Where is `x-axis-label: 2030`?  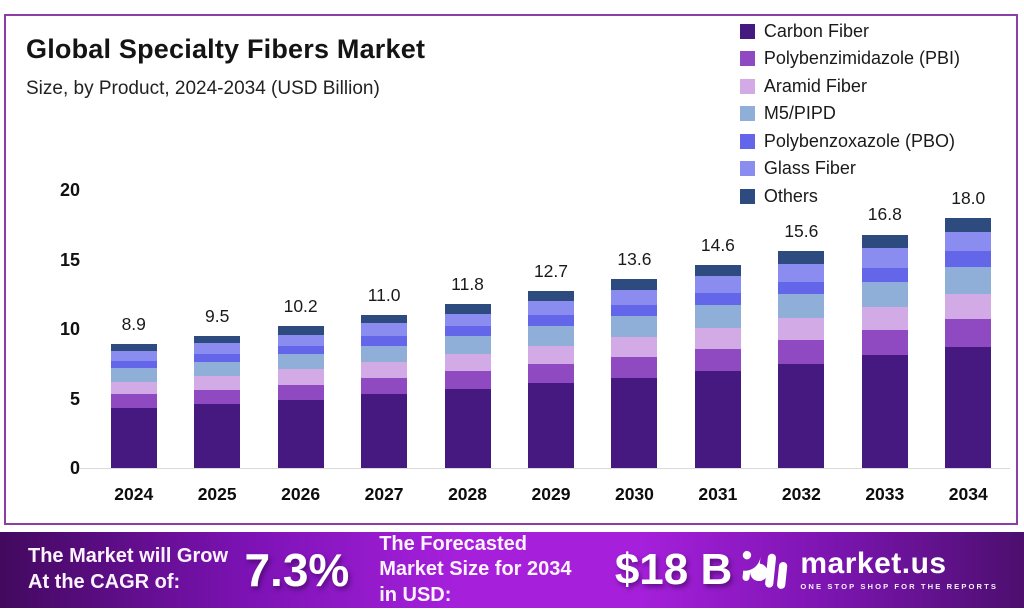
x-axis-label: 2030 is located at coordinates (634, 494).